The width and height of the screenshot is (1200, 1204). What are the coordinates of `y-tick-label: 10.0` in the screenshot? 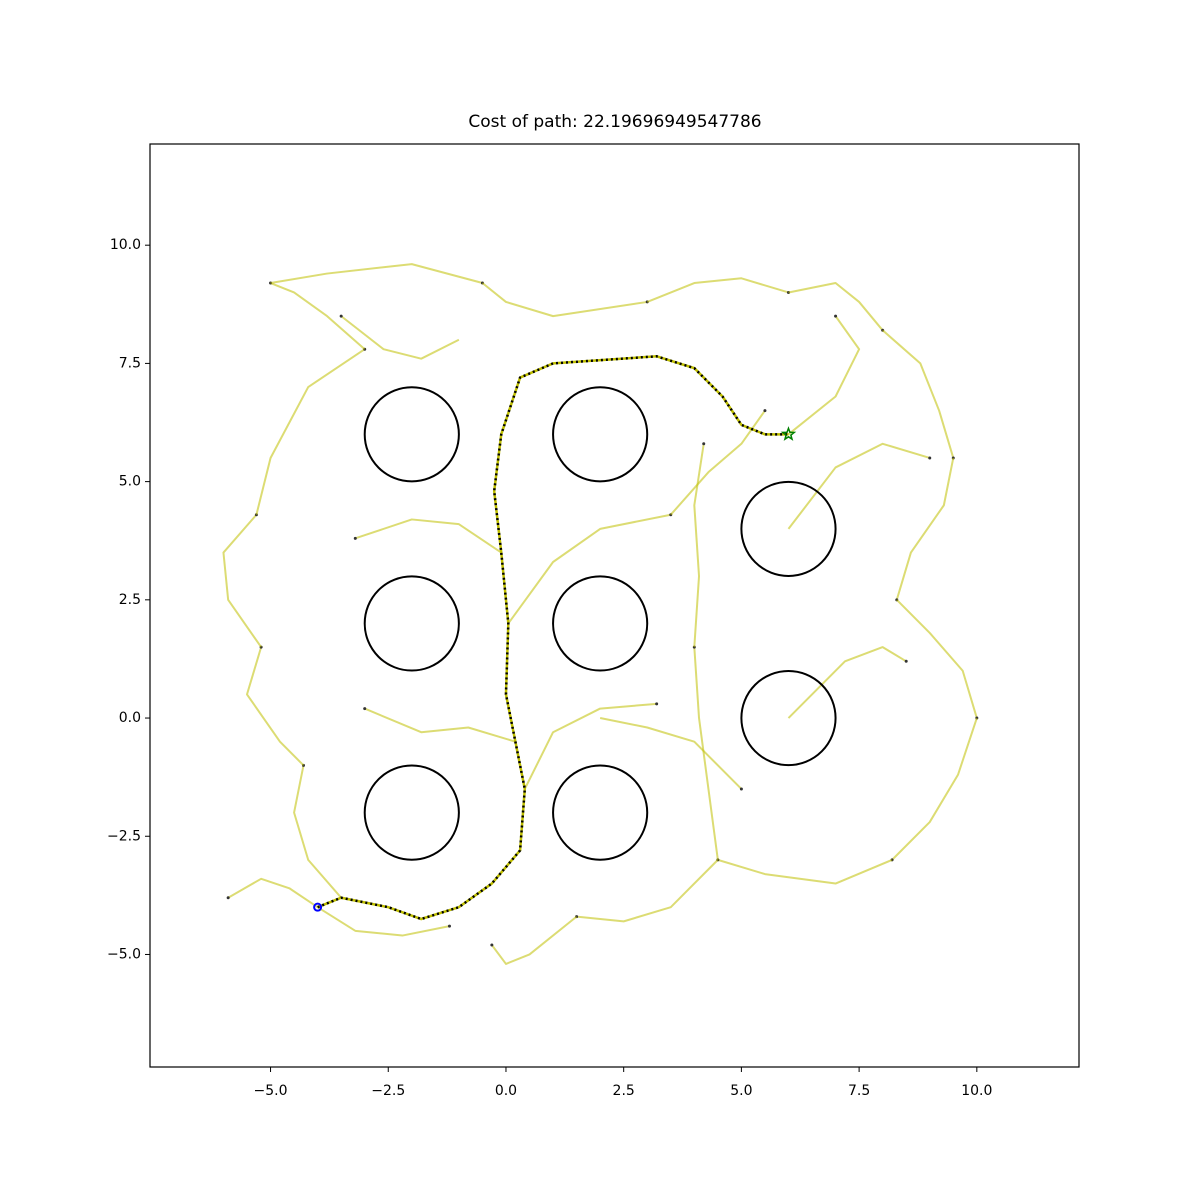 It's located at (125, 245).